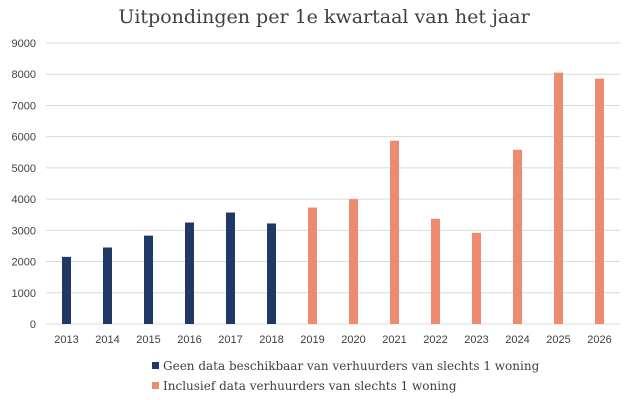 The height and width of the screenshot is (400, 628). I want to click on x-tick-label: 2015, so click(148, 340).